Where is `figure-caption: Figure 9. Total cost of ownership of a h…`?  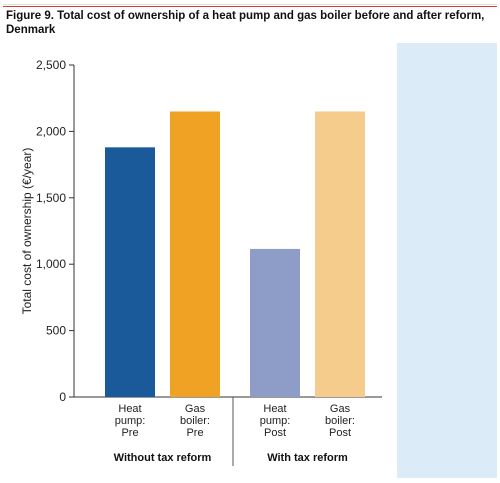
figure-caption: Figure 9. Total cost of ownership of a h… is located at coordinates (245, 23).